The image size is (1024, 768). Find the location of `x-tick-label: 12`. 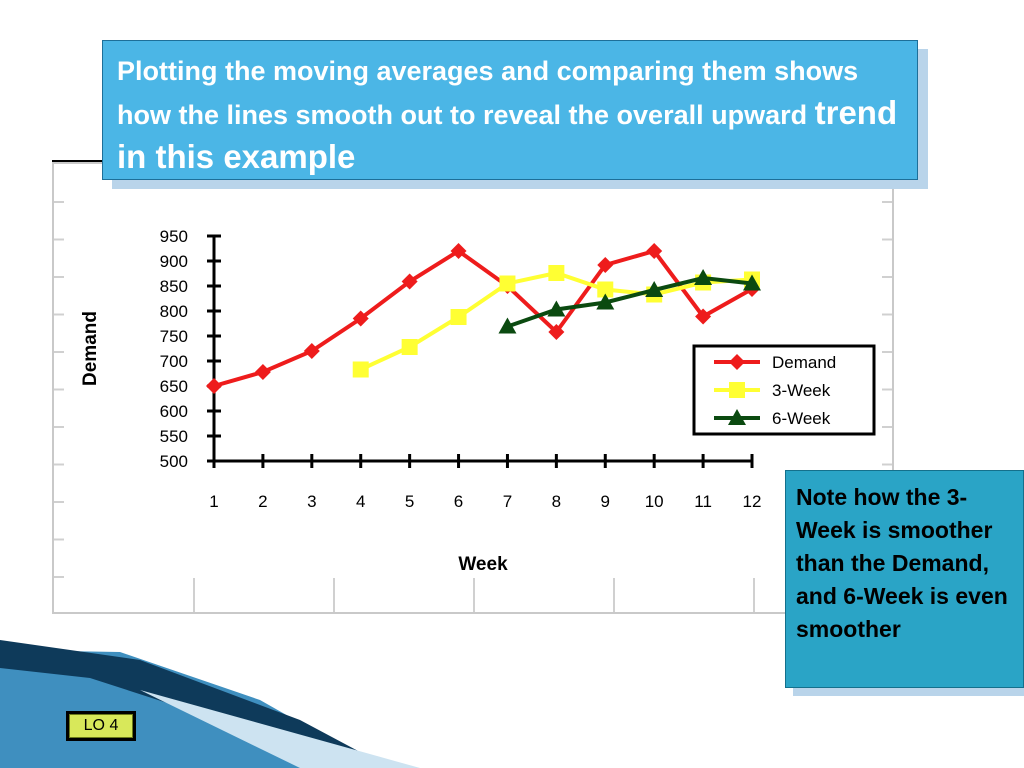

x-tick-label: 12 is located at coordinates (752, 501).